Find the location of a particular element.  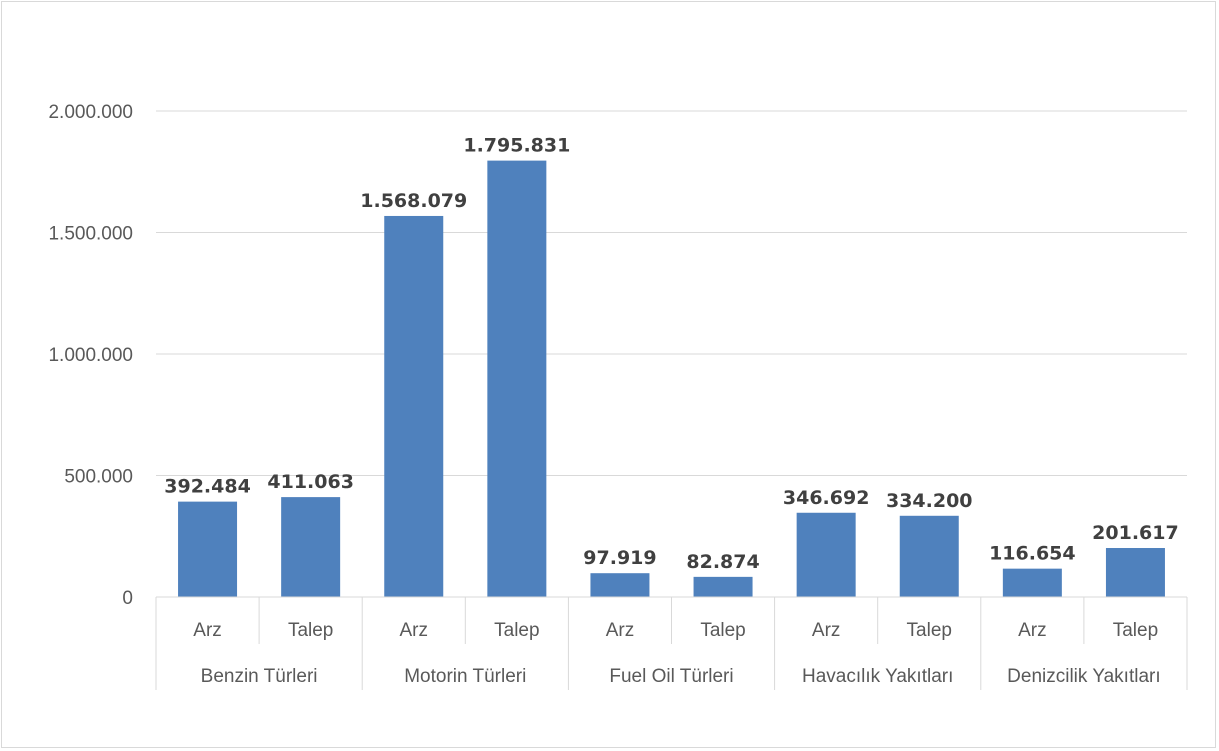

y-tick-label: 0 is located at coordinates (127, 598).